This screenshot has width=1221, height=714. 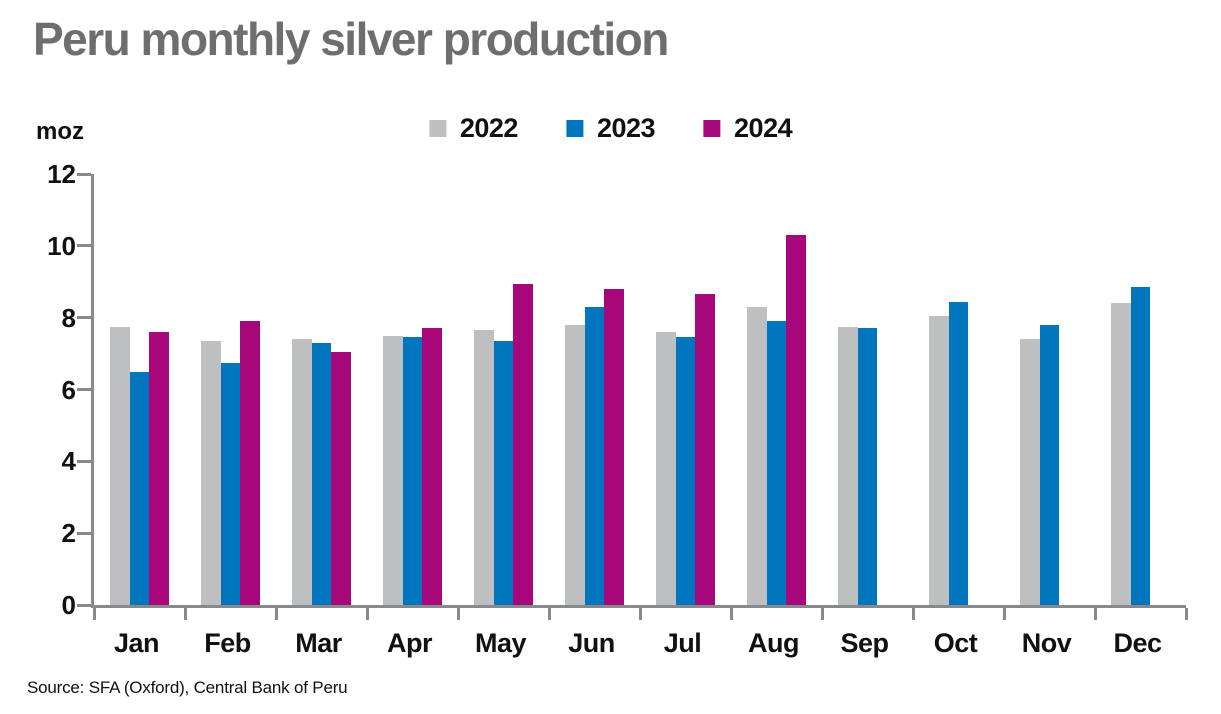 I want to click on bar-2024-May, so click(x=523, y=444).